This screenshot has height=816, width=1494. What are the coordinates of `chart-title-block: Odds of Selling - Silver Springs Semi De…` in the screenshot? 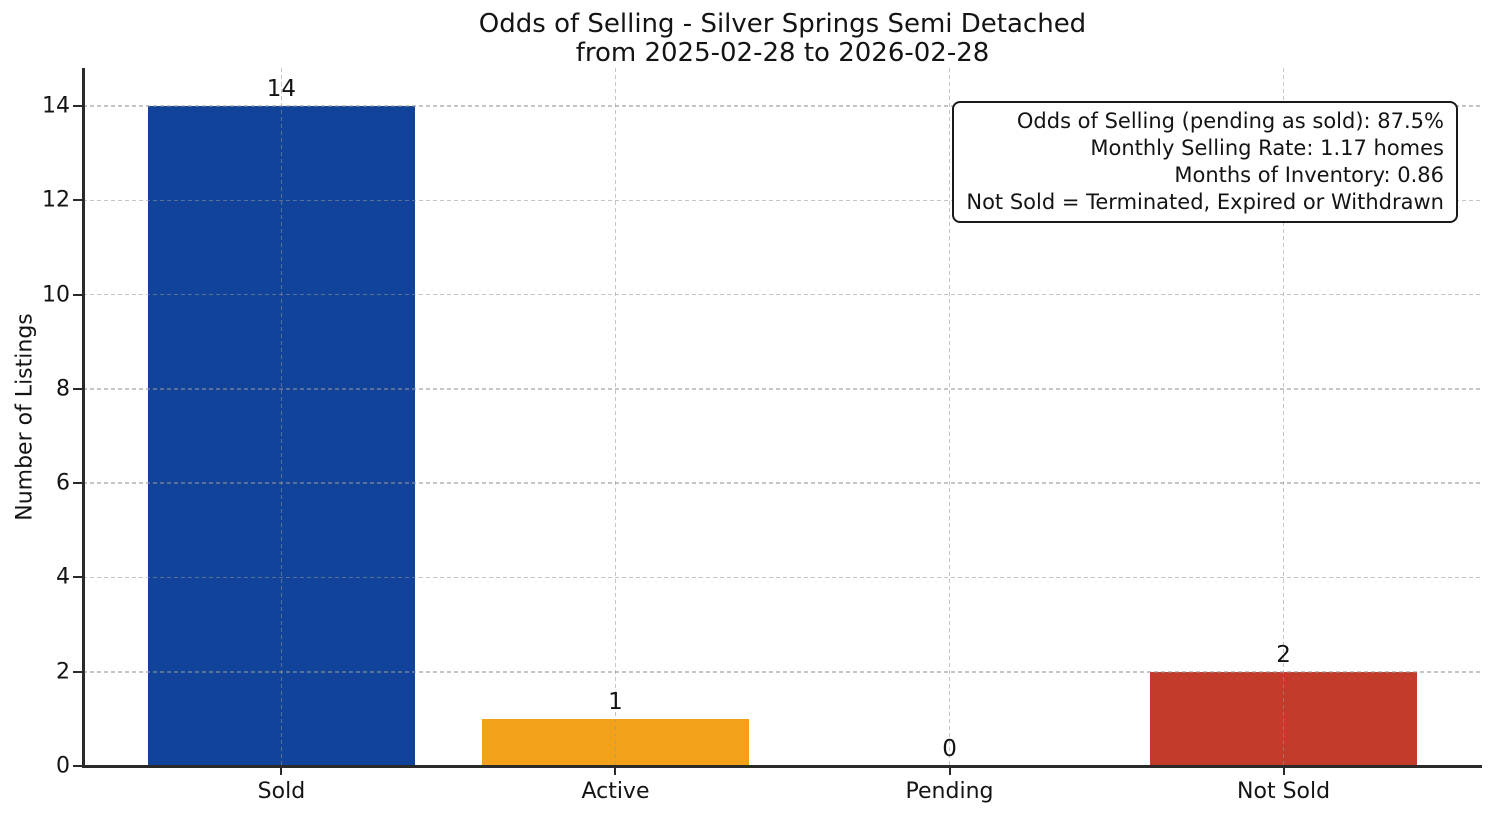 It's located at (782, 39).